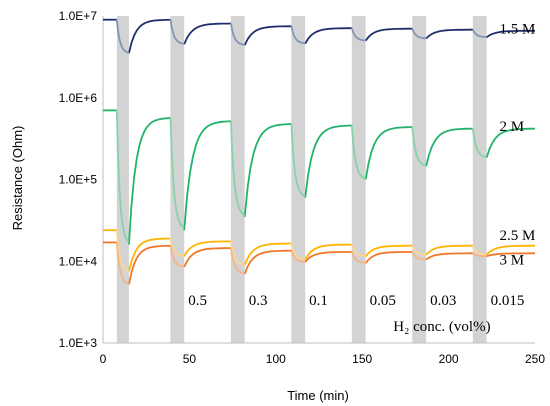  What do you see at coordinates (258, 301) in the screenshot?
I see `concentration-label-1: 0.3` at bounding box center [258, 301].